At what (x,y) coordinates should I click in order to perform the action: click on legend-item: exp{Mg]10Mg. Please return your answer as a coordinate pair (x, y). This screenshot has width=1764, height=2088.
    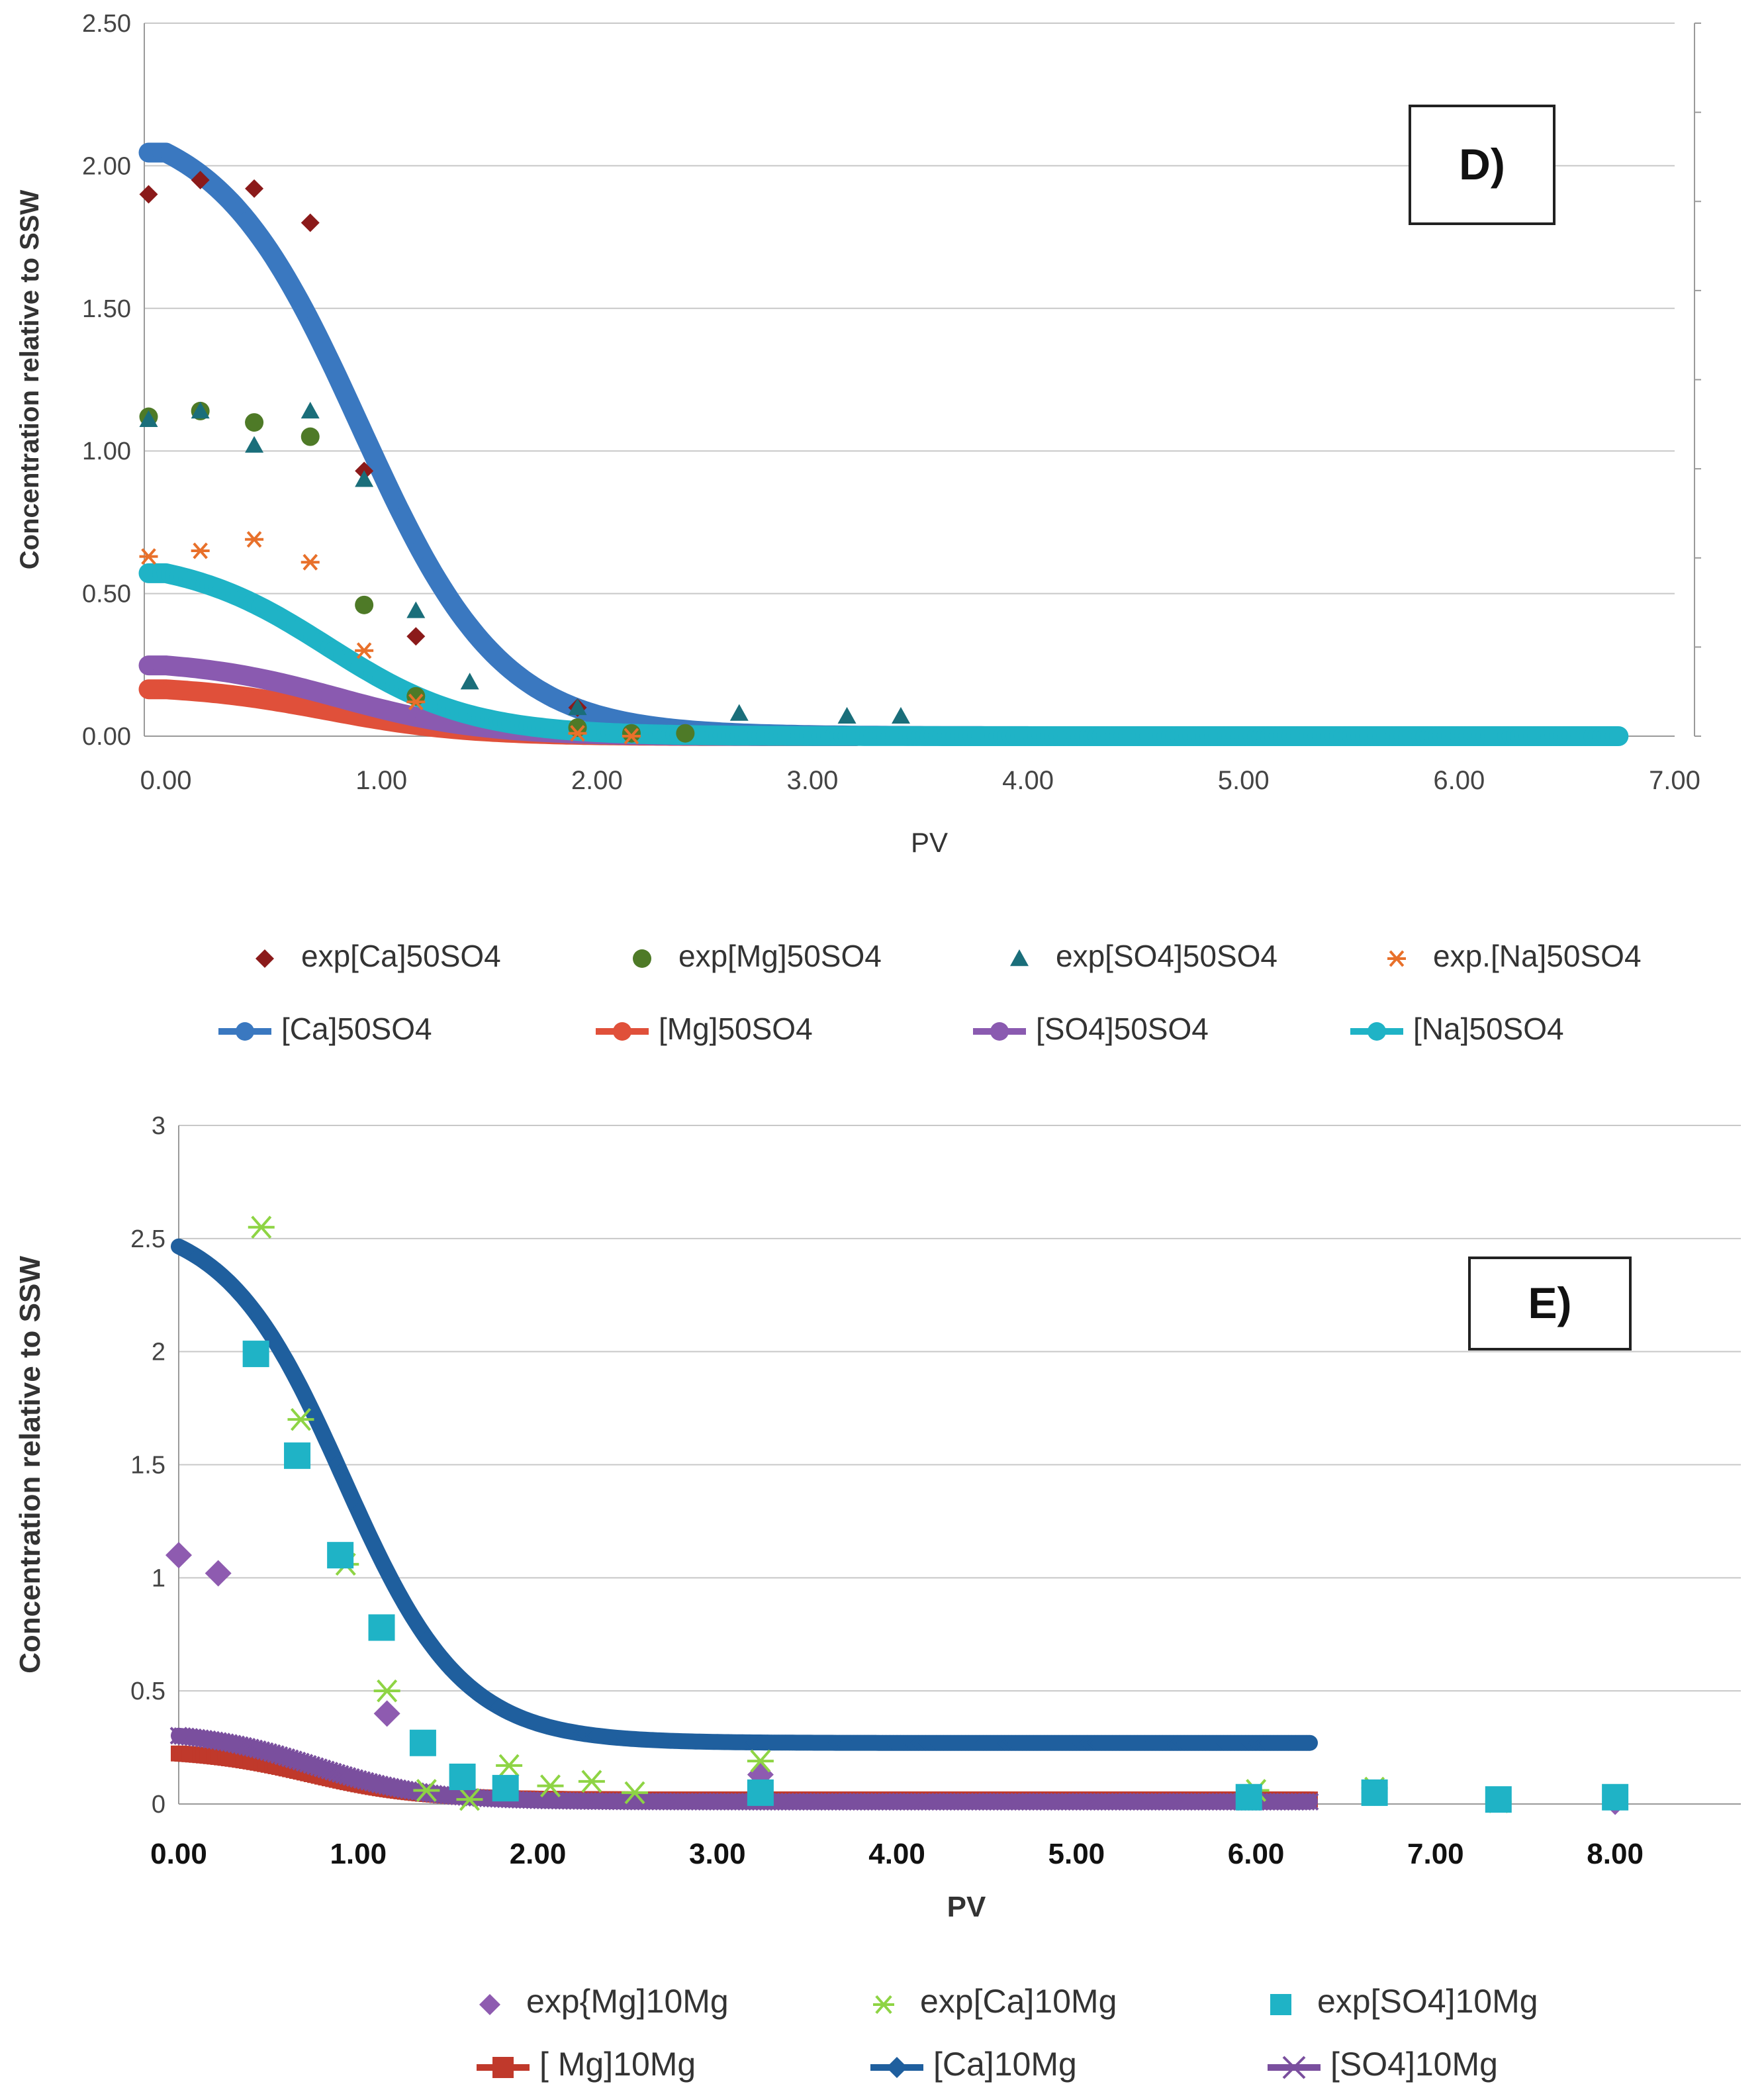
    Looking at the image, I should click on (604, 2001).